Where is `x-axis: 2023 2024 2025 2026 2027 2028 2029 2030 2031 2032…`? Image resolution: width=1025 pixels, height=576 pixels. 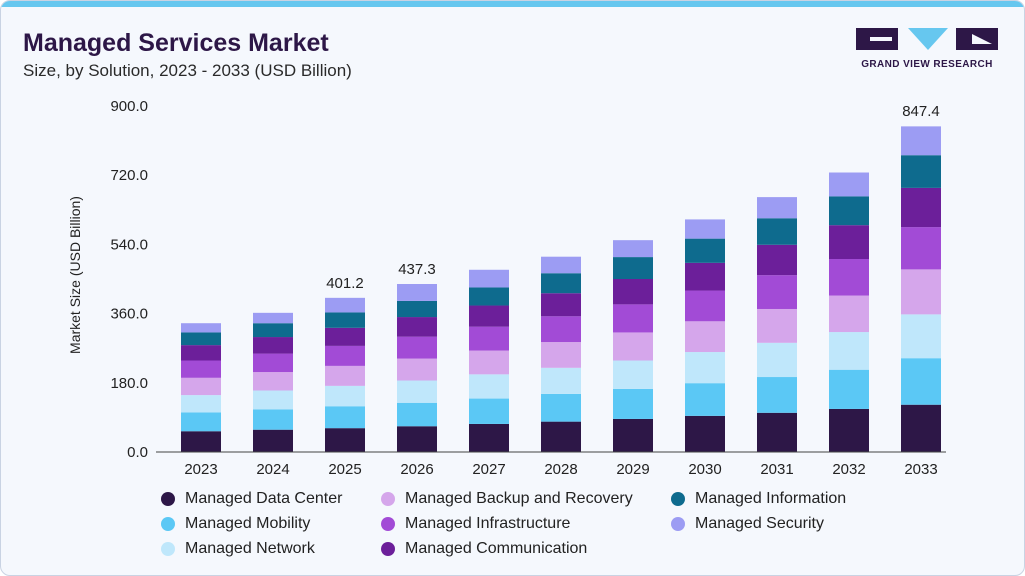
x-axis: 2023 2024 2025 2026 2027 2028 2029 2030 2031 2032… is located at coordinates (560, 469).